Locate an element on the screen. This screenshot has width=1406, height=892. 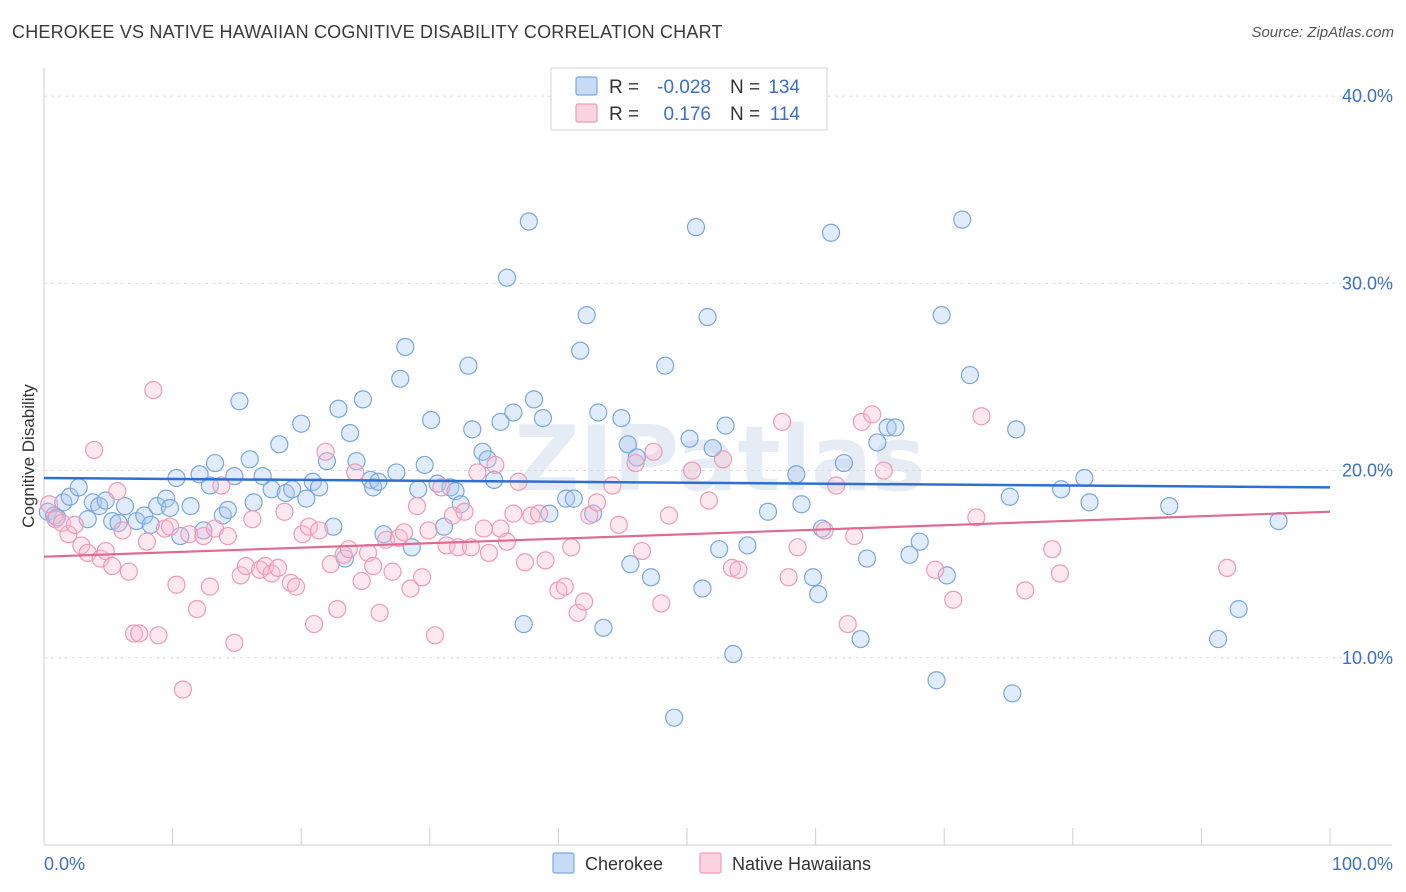
hawaiian-n-value: 114 is located at coordinates (785, 114).